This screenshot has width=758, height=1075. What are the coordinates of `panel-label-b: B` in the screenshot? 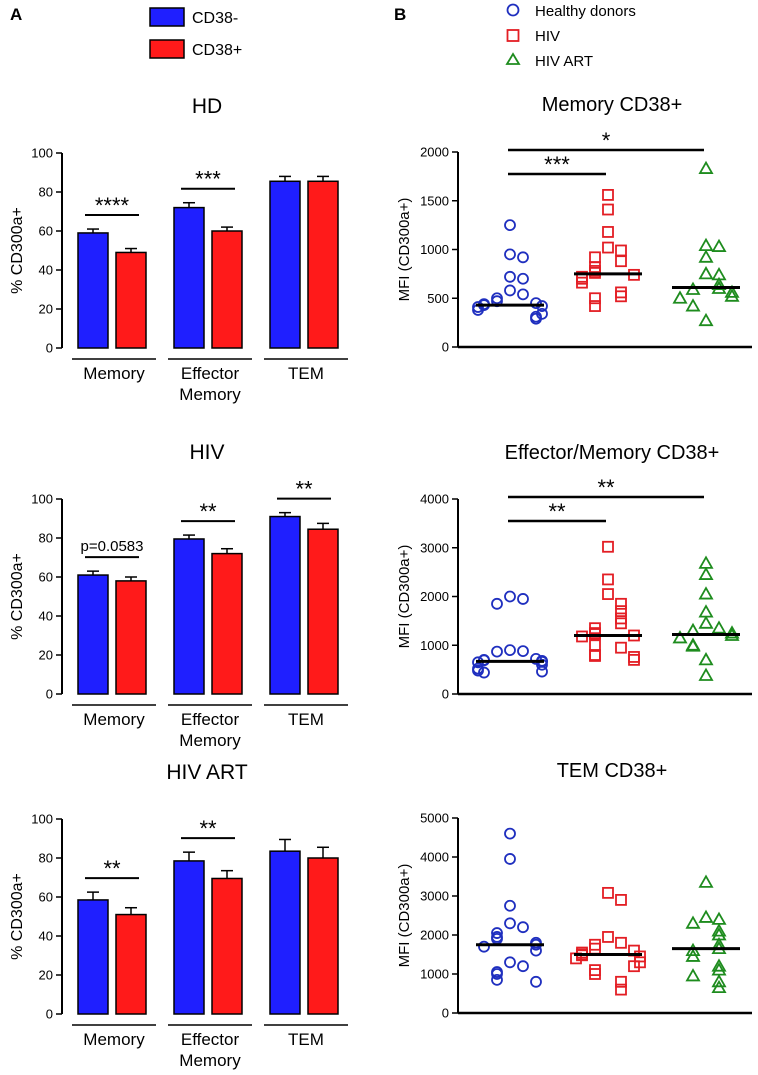 It's located at (400, 14).